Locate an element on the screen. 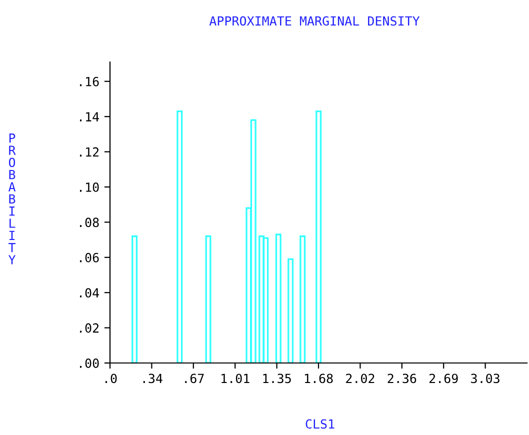 The height and width of the screenshot is (435, 529). x-tick-label: 2.36 is located at coordinates (402, 379).